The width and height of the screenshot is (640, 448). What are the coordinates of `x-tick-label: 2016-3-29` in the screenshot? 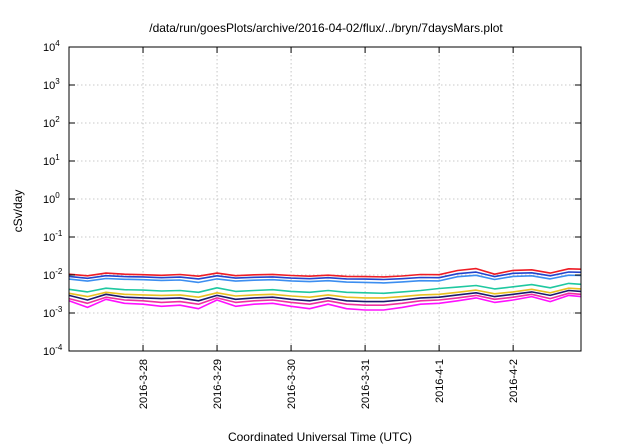 It's located at (218, 384).